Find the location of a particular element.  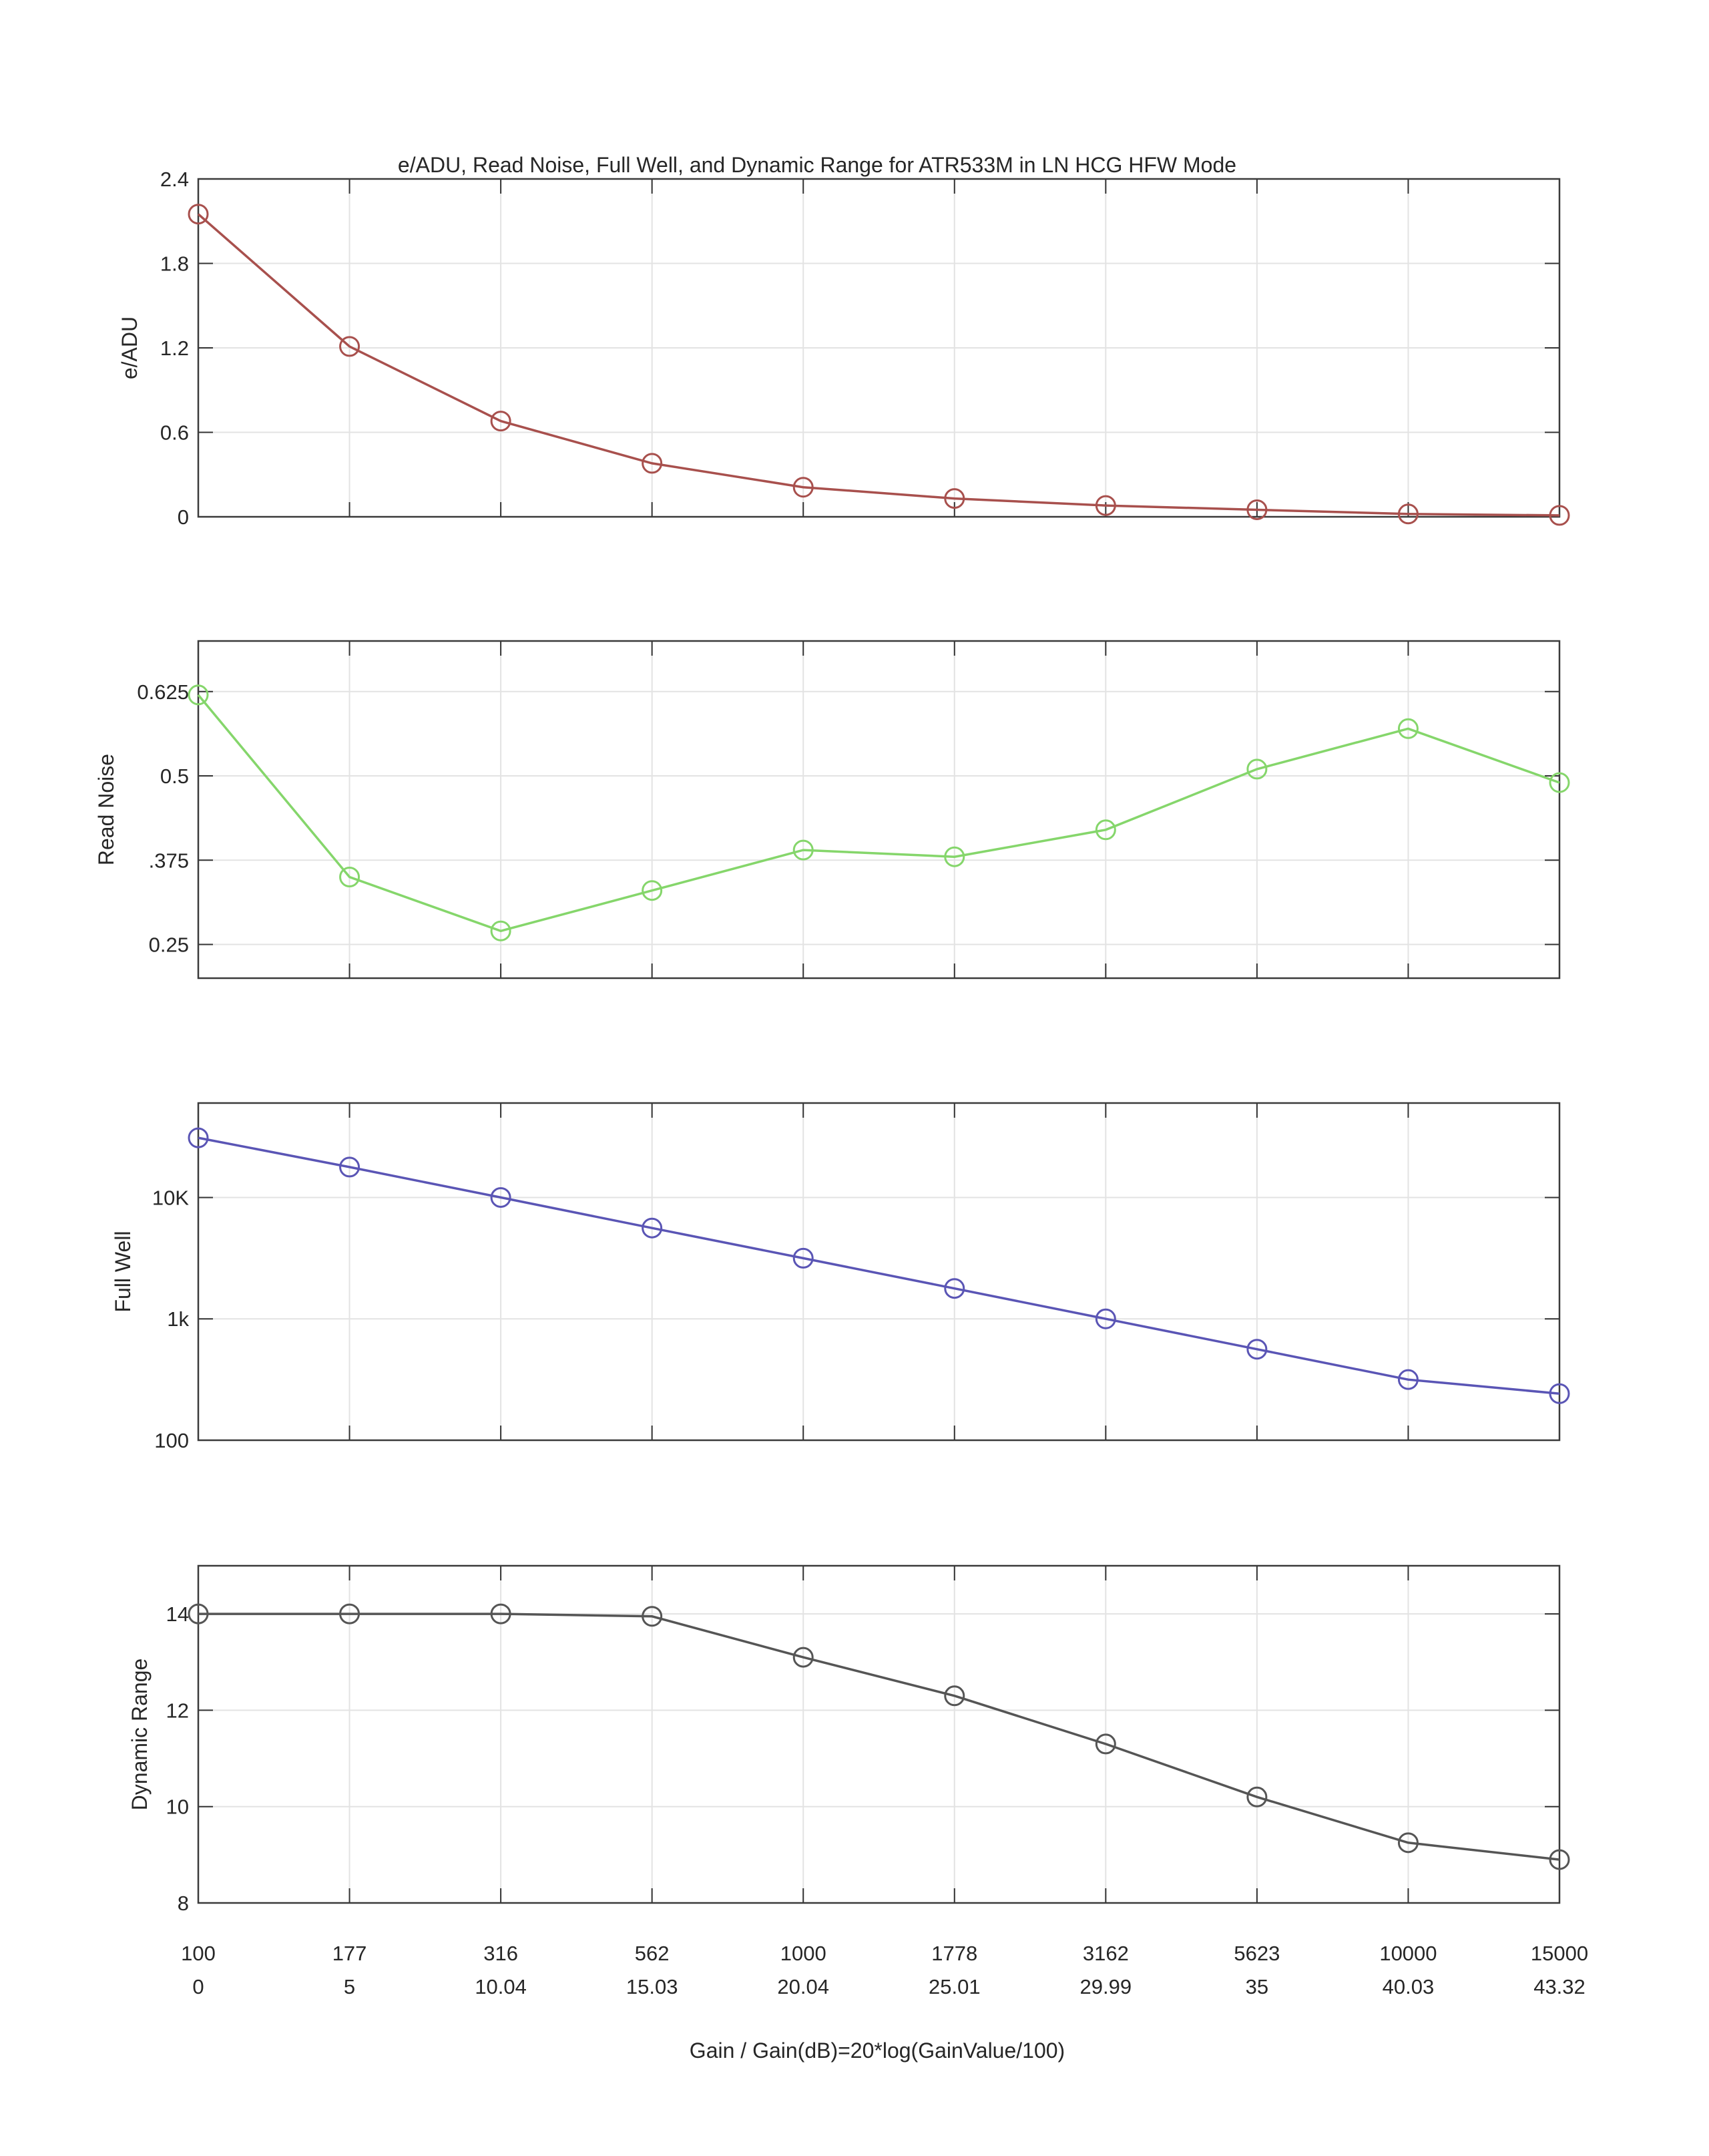

y-axis-title: Read Noise is located at coordinates (106, 809).